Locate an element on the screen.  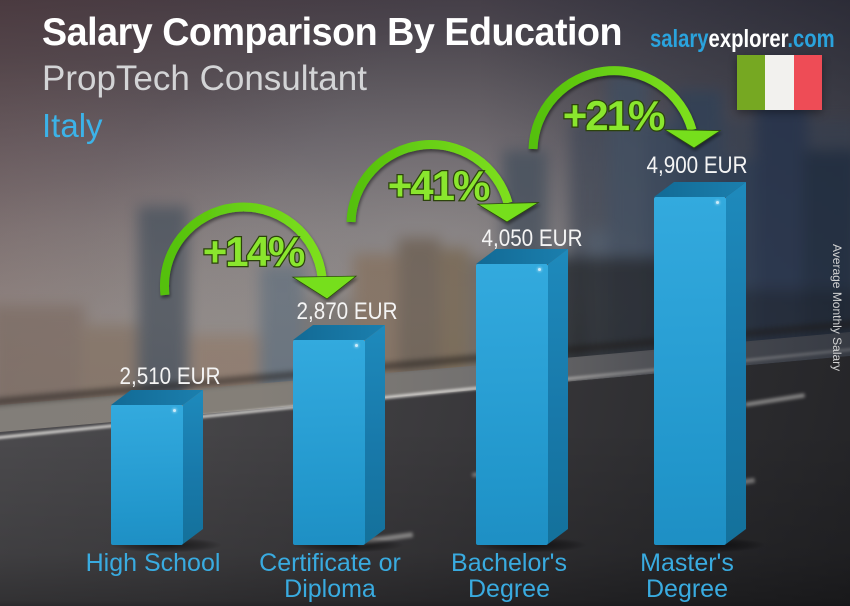
svg-text: +41% is located at coordinates (439, 185).